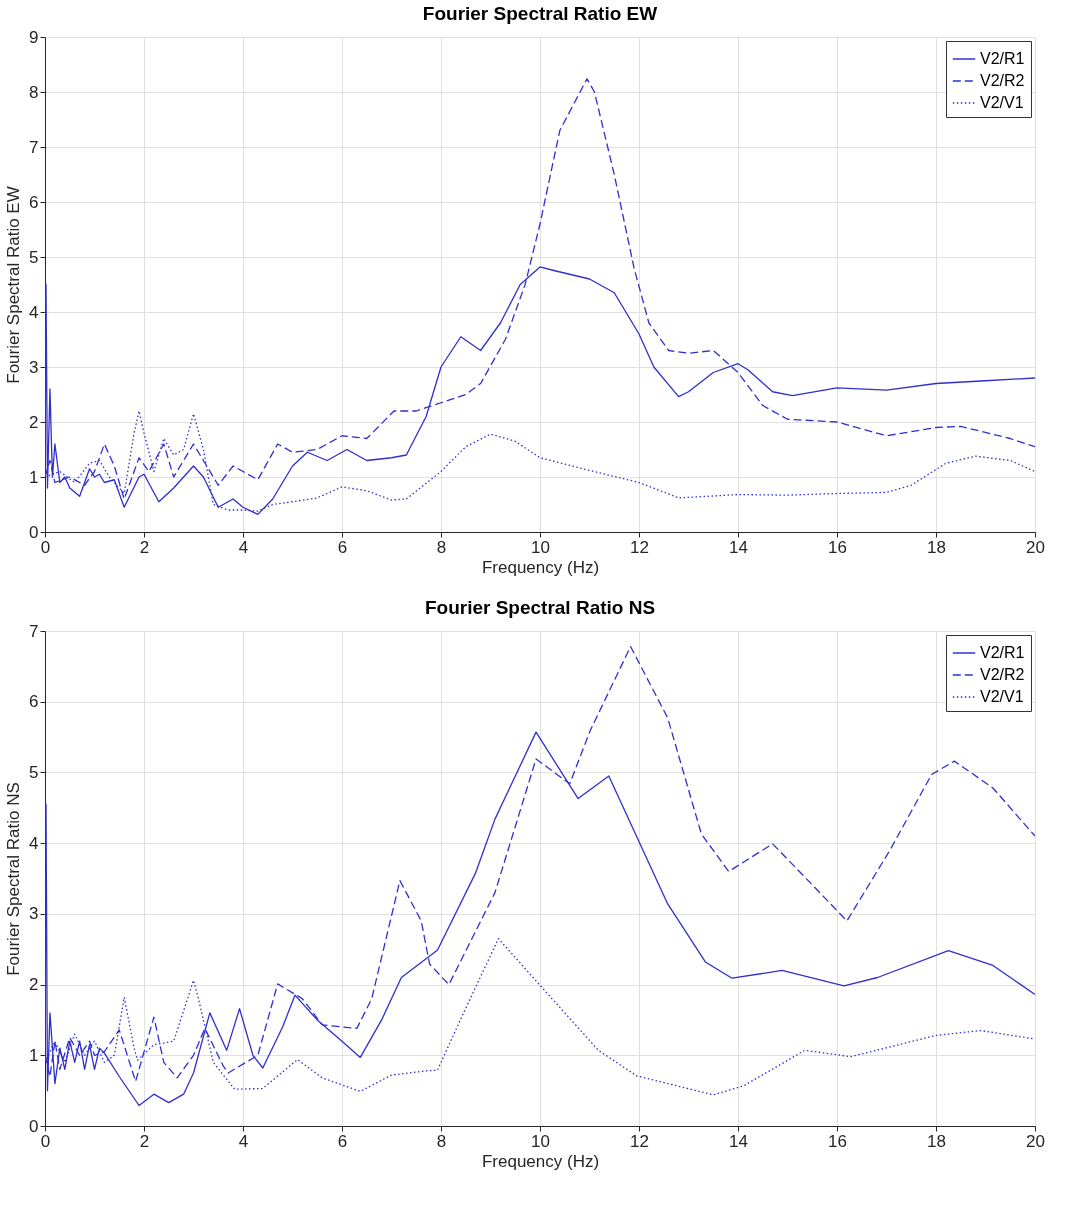 The height and width of the screenshot is (1218, 1072). Describe the element at coordinates (14, 879) in the screenshot. I see `y-axis-title: Fourier Spectral Ratio NS` at that location.